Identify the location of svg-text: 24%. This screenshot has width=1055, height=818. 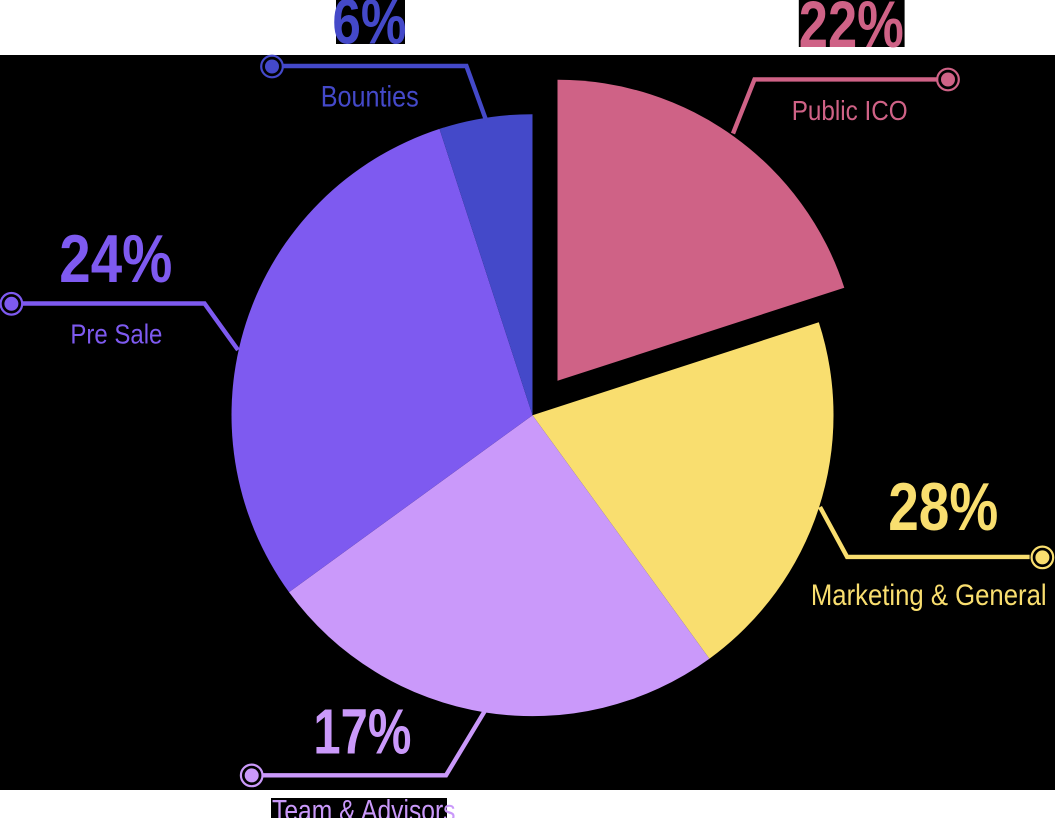
(115, 259).